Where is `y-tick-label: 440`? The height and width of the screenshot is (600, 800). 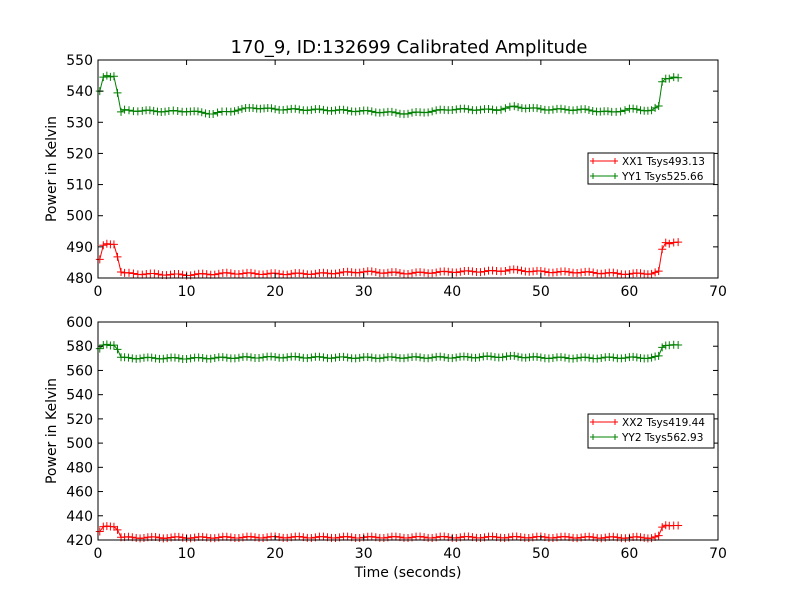
y-tick-label: 440 is located at coordinates (79, 517).